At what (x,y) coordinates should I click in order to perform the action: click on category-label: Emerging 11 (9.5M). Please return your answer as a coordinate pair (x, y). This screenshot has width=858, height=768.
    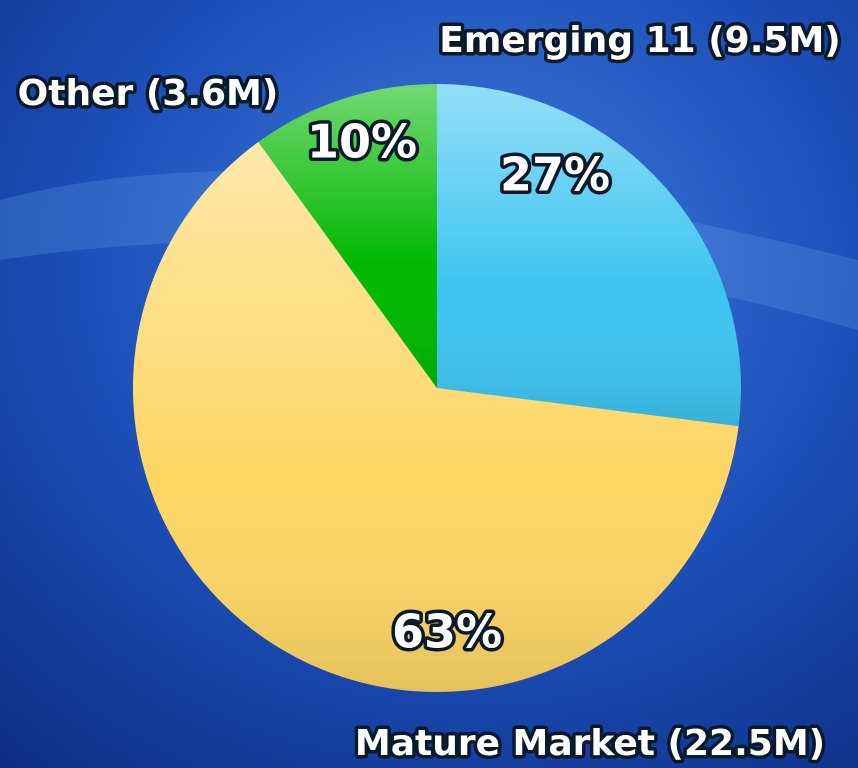
    Looking at the image, I should click on (639, 40).